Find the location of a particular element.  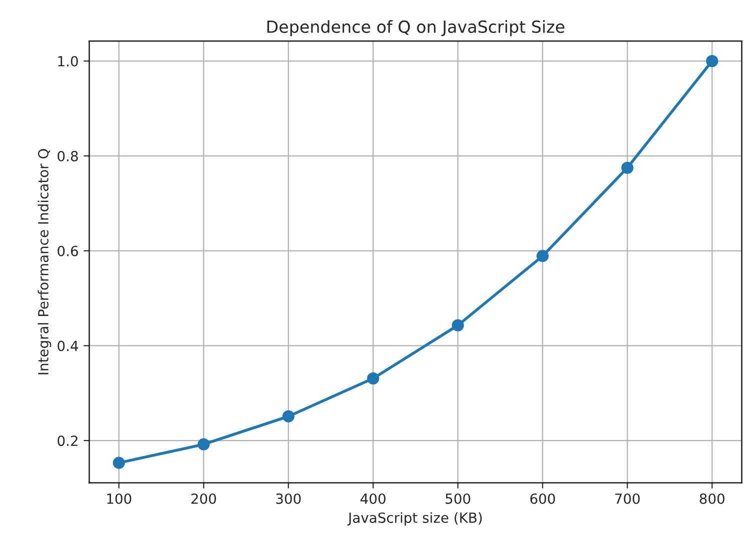

x-tick-label: 400 is located at coordinates (373, 498).